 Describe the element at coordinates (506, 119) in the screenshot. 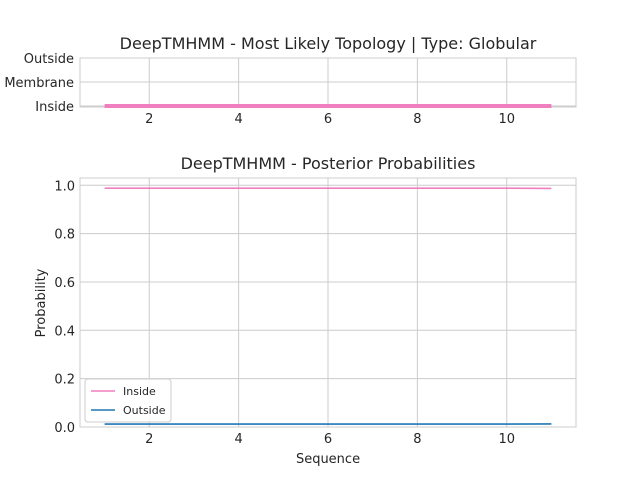

I see `topology-x-tick-label: 10` at that location.